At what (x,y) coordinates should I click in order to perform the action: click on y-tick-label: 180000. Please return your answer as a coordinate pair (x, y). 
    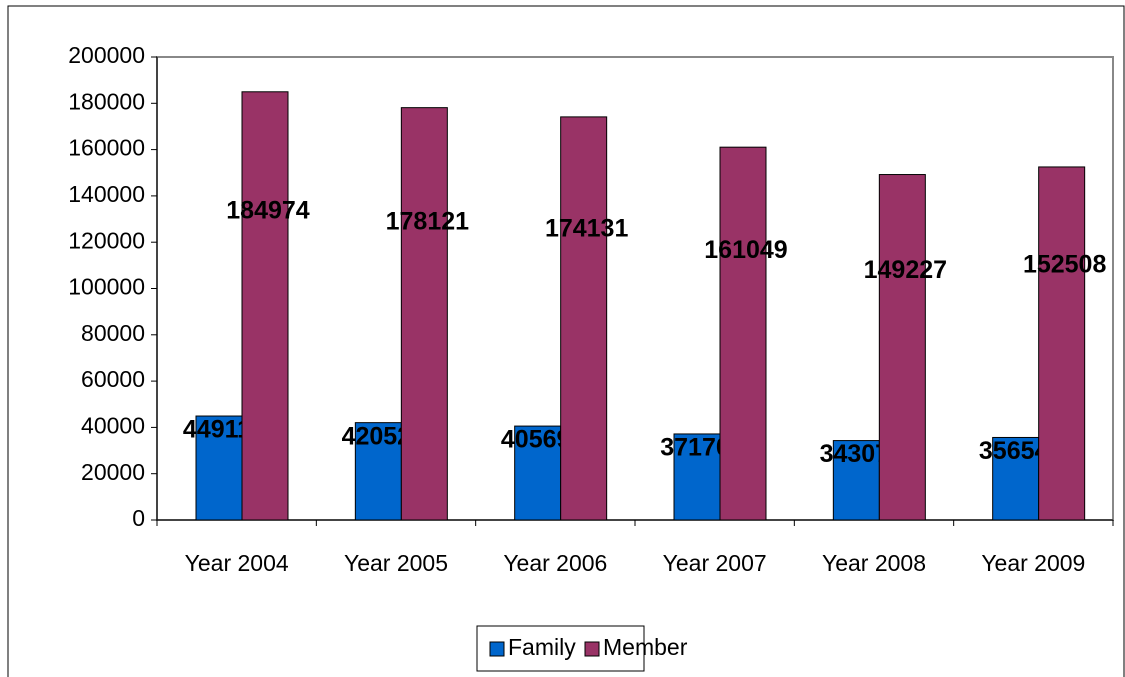
    Looking at the image, I should click on (106, 101).